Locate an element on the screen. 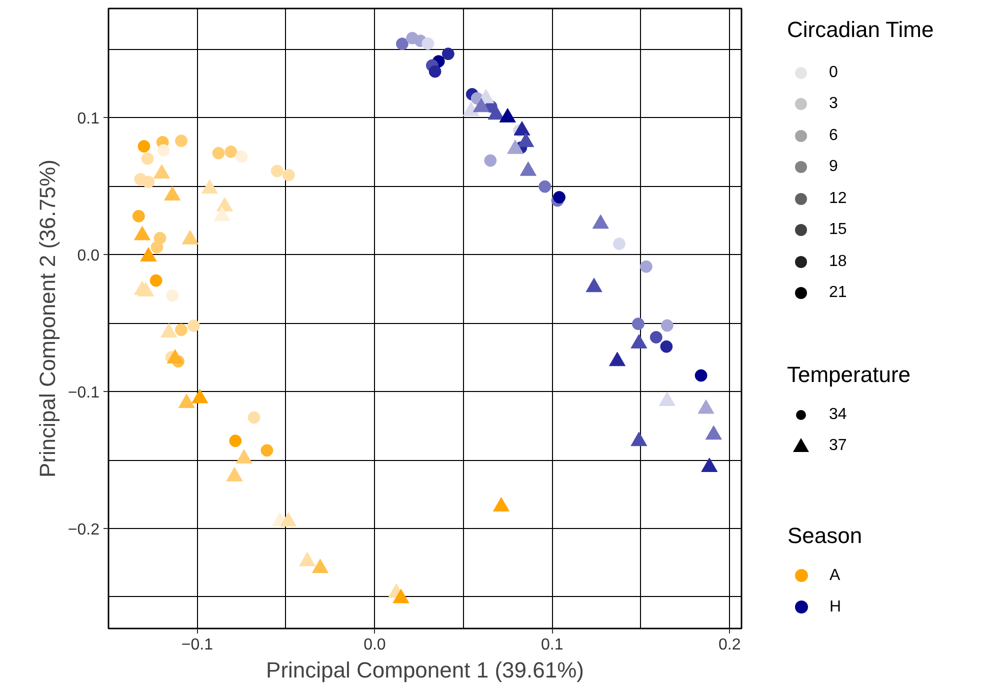 The image size is (989, 695). text: 37 is located at coordinates (838, 445).